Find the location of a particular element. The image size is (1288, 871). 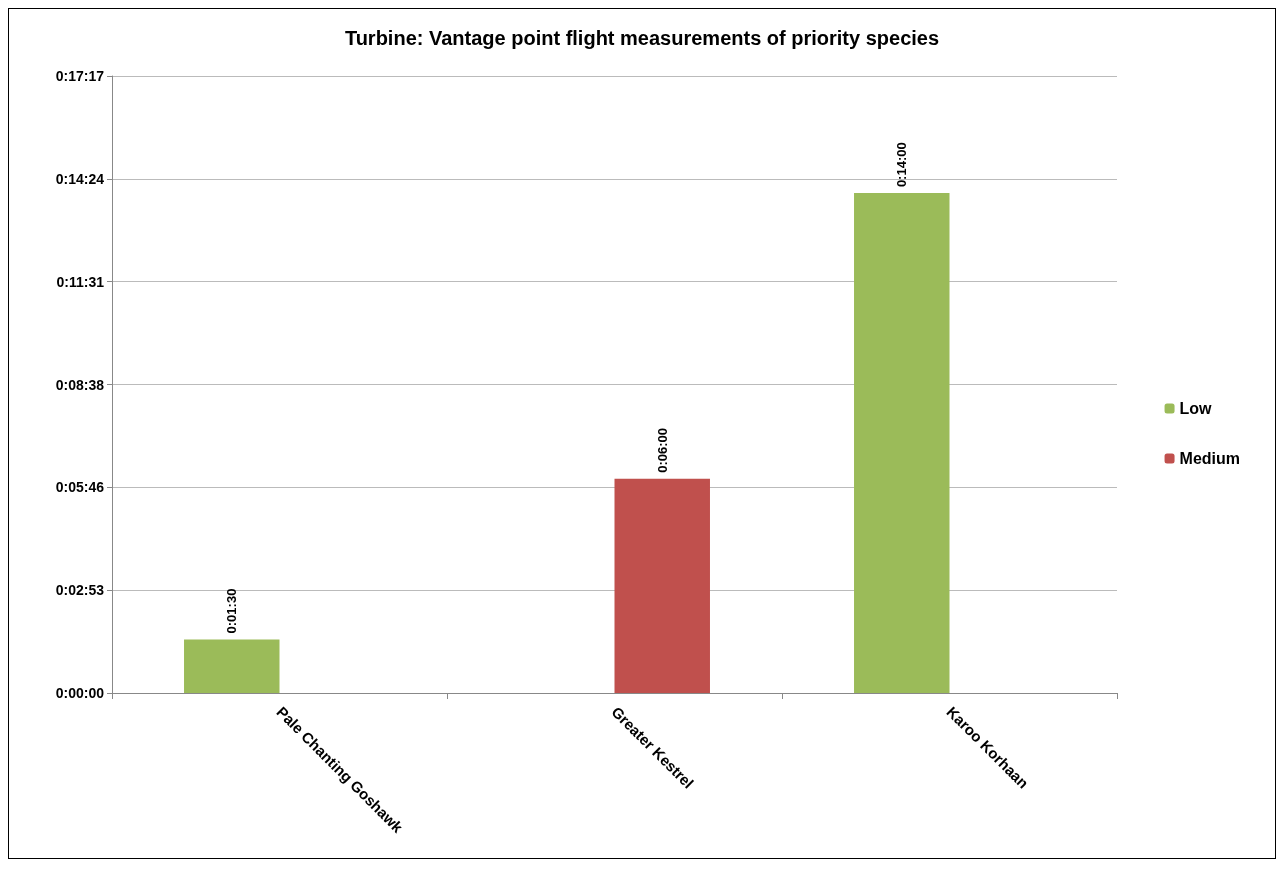

y-tick-label: 0:11:31 is located at coordinates (80, 281).